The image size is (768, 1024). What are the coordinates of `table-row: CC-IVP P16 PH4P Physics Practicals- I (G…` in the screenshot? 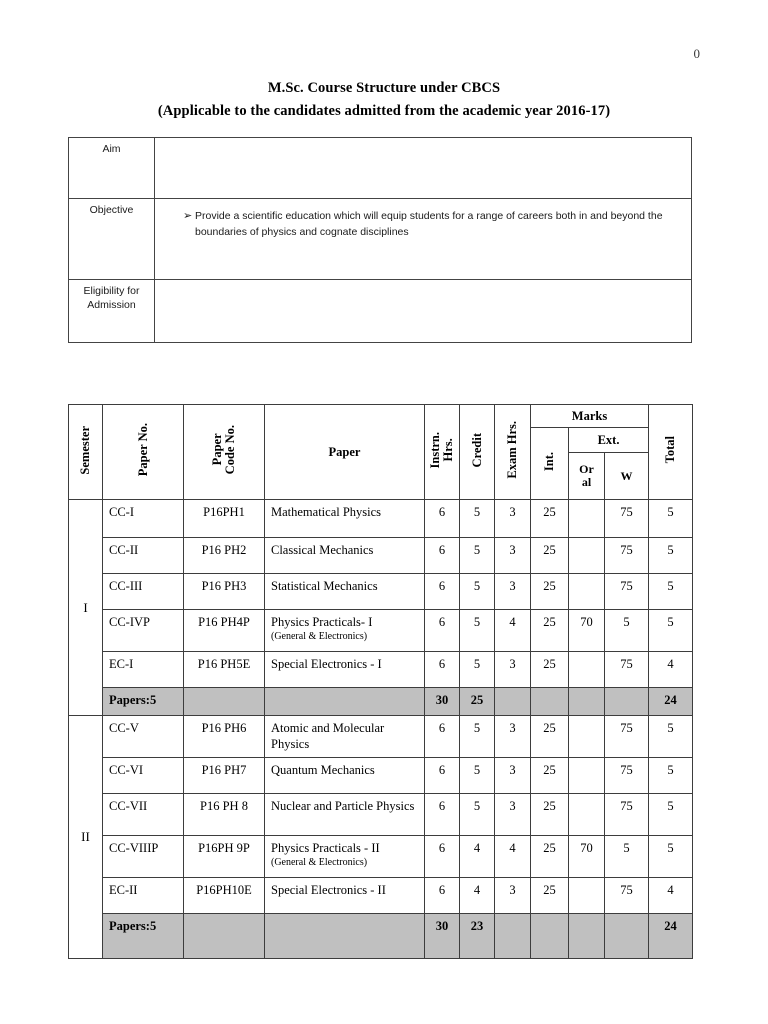 It's located at (381, 630).